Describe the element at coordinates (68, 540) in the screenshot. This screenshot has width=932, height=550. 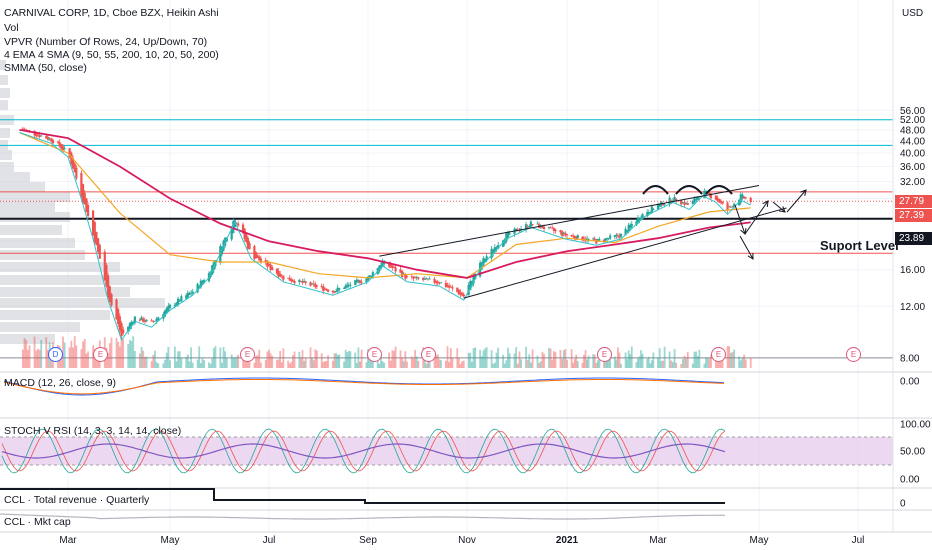
I see `time-tick-label: Mar` at that location.